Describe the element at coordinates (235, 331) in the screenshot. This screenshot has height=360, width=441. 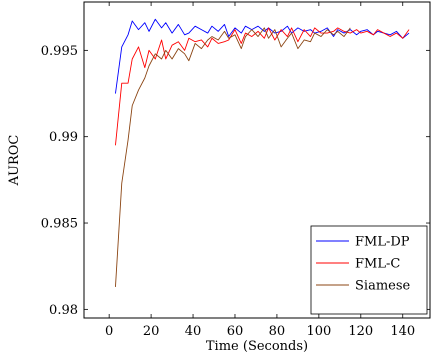
I see `x-tick-label: 60` at that location.